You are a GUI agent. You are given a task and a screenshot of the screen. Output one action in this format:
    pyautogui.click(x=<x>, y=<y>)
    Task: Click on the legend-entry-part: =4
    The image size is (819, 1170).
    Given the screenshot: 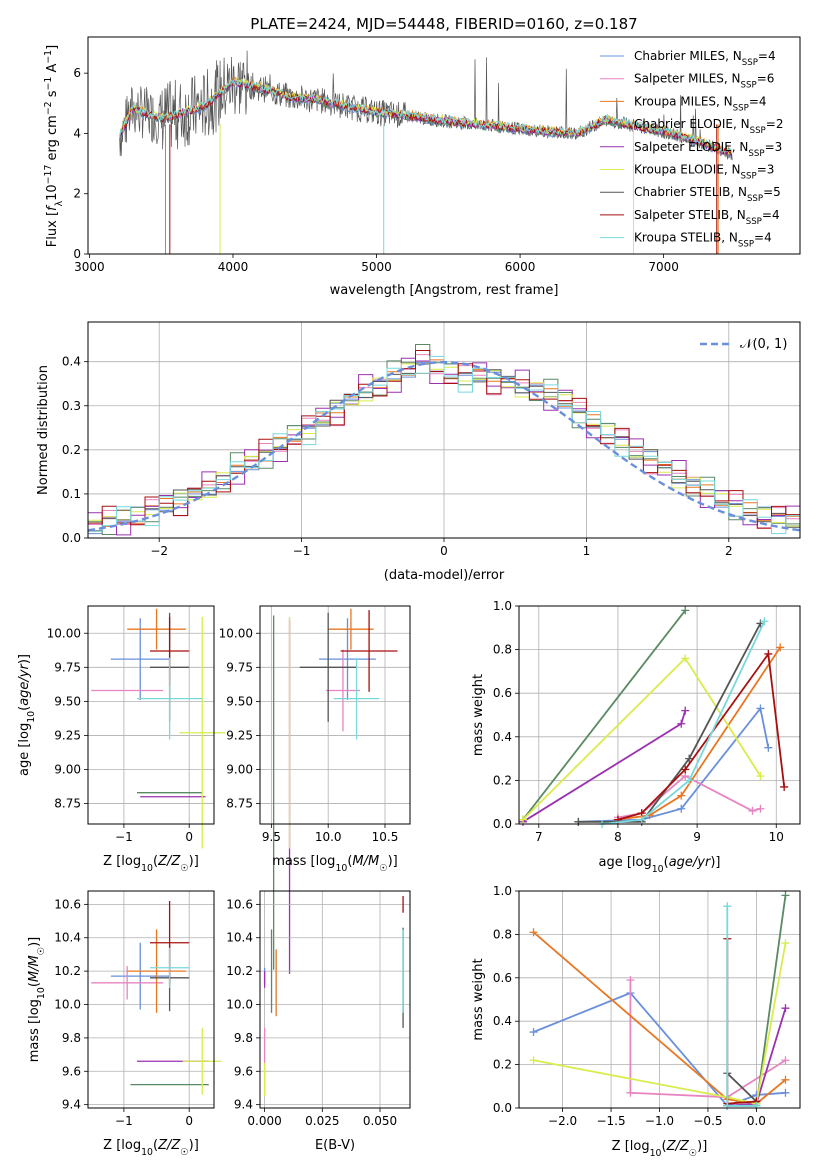 What is the action you would take?
    pyautogui.click(x=763, y=238)
    